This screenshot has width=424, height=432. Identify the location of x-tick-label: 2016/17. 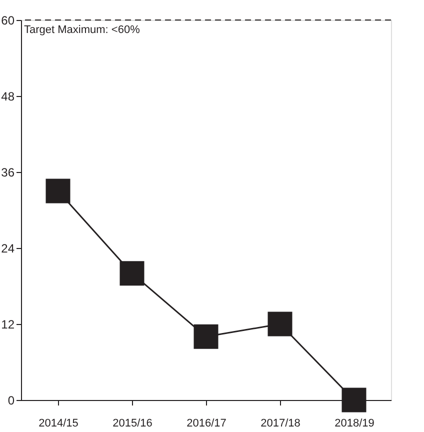
(206, 424).